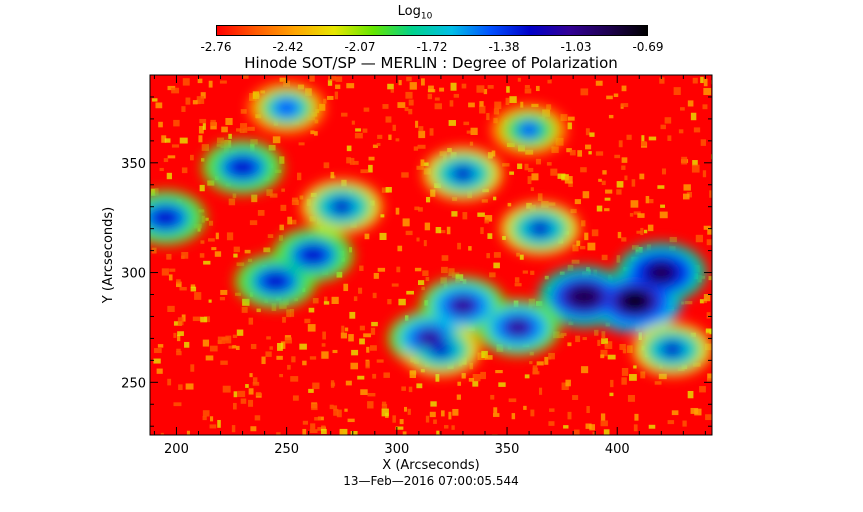  What do you see at coordinates (133, 383) in the screenshot?
I see `y-tick-label: 250` at bounding box center [133, 383].